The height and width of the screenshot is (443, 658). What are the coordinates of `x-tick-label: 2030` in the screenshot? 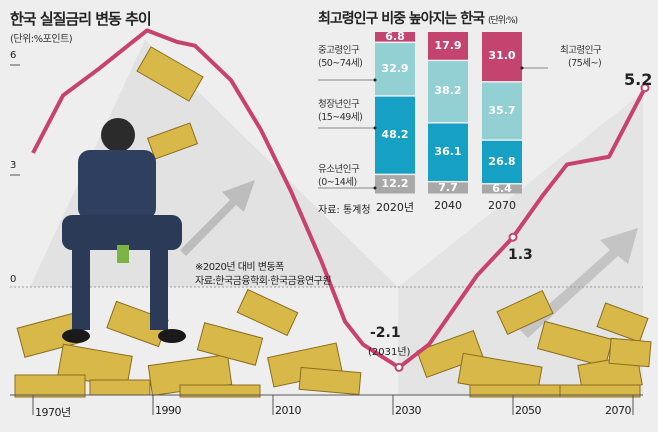 It's located at (408, 410).